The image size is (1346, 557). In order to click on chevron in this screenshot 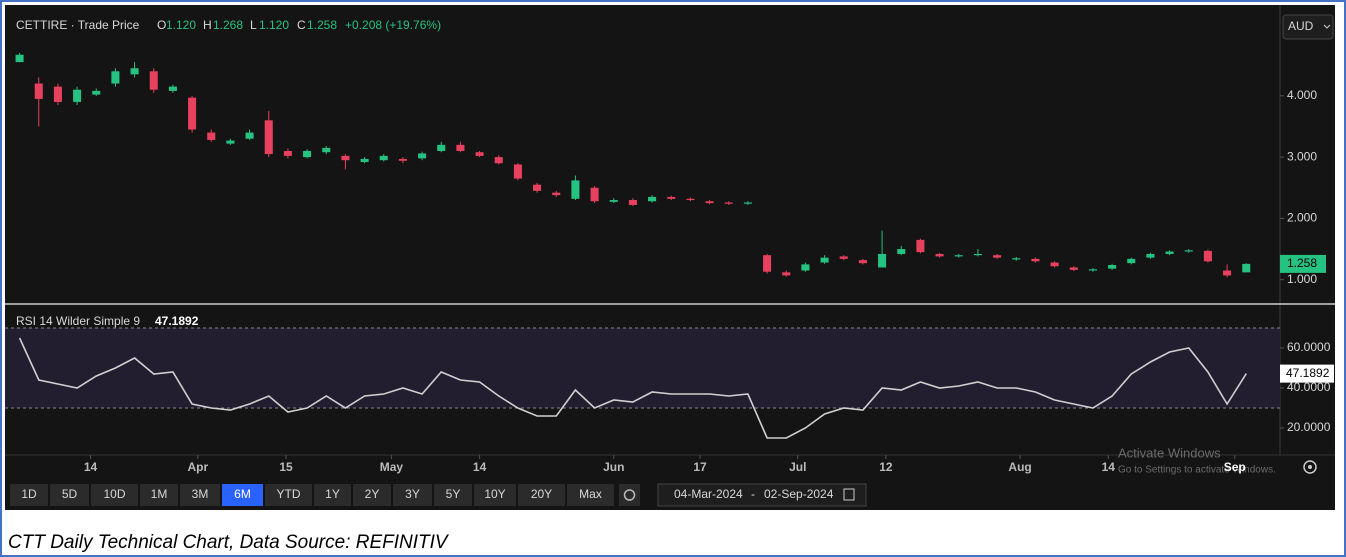, I will do `click(1327, 26)`.